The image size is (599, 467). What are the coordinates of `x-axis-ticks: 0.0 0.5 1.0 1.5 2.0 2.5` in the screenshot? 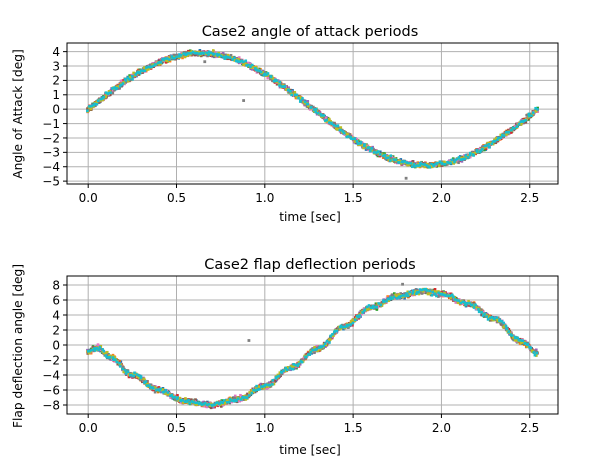 It's located at (309, 194).